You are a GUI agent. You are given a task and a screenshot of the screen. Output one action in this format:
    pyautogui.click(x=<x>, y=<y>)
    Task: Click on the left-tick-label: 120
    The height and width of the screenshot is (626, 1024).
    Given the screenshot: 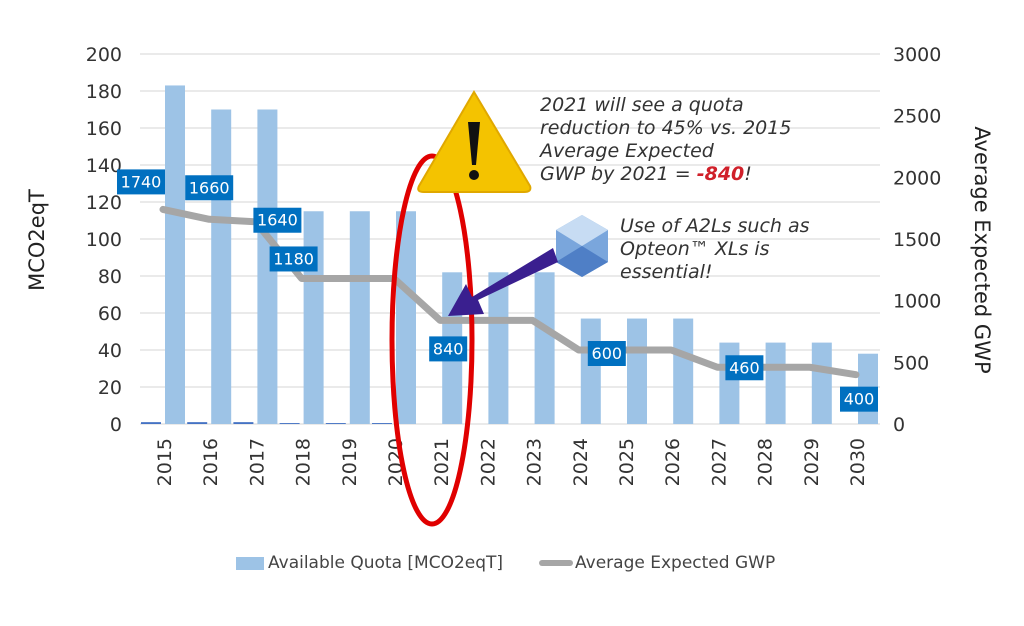 What is the action you would take?
    pyautogui.click(x=104, y=203)
    